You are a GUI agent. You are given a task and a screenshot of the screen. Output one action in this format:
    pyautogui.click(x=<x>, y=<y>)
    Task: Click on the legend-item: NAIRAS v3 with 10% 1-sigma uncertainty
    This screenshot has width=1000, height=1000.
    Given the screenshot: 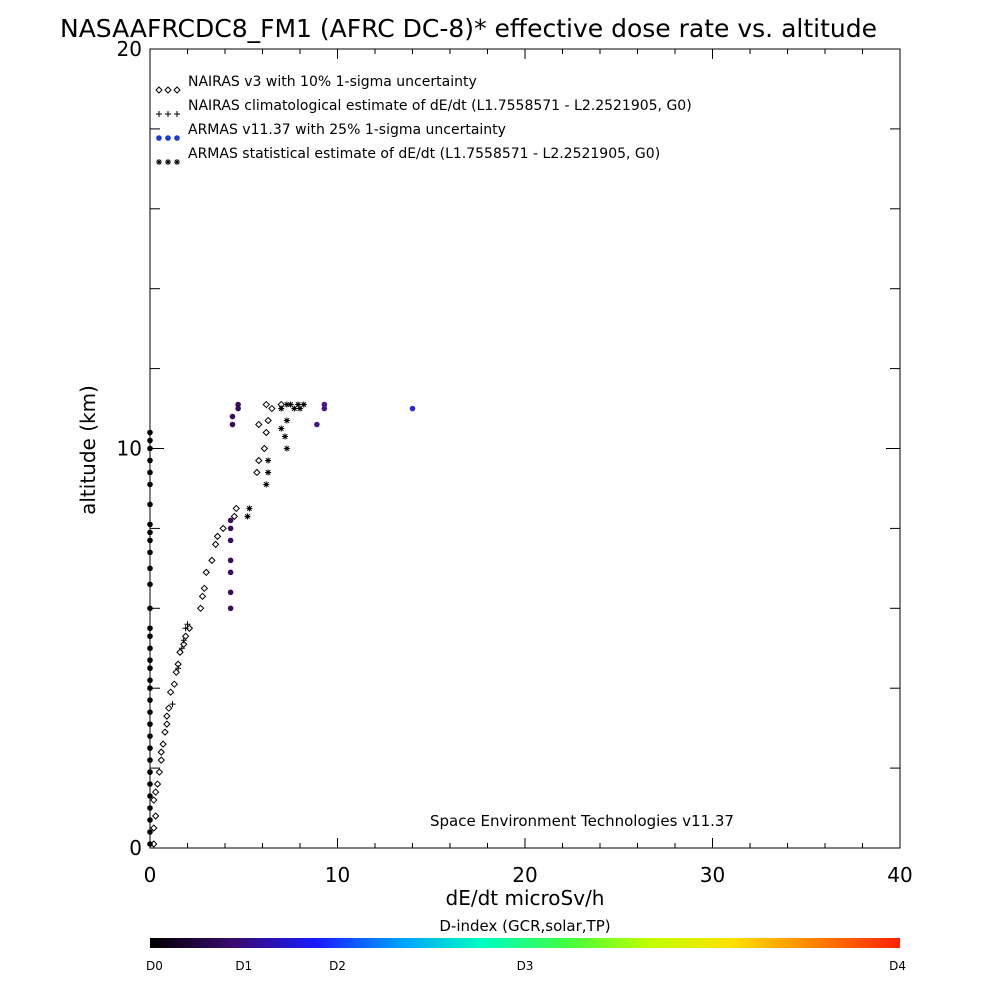 What is the action you would take?
    pyautogui.click(x=316, y=84)
    